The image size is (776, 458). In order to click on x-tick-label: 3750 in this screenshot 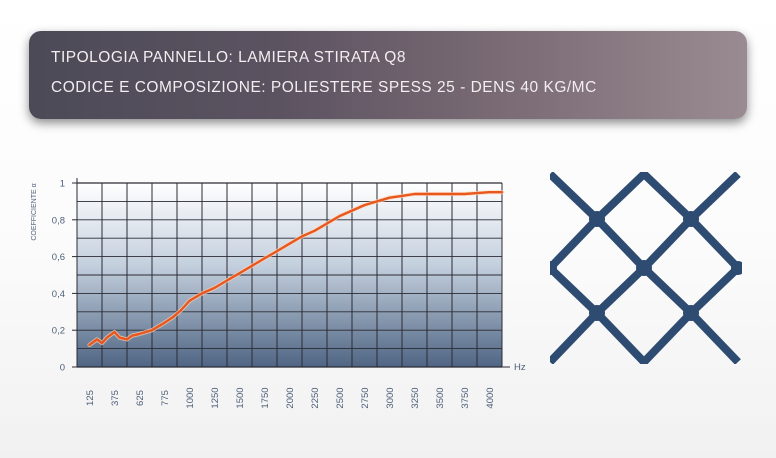, I will do `click(465, 397)`.